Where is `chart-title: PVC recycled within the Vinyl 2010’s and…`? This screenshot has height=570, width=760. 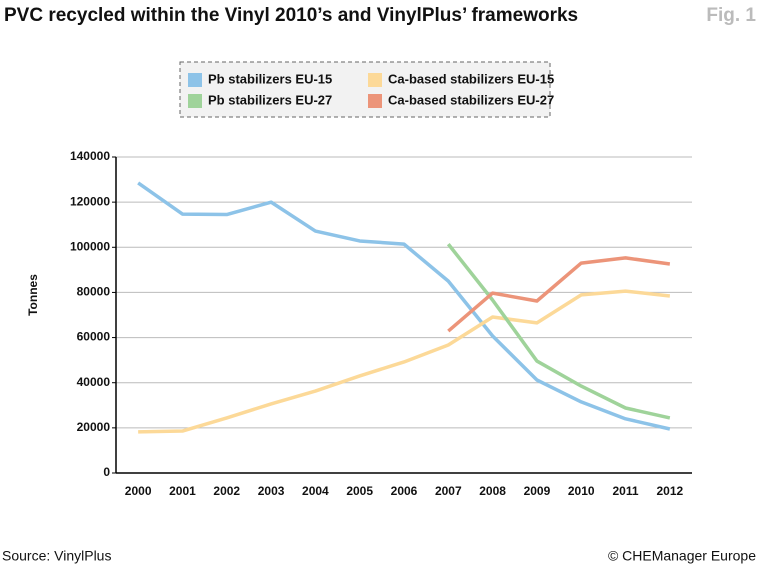 chart-title: PVC recycled within the Vinyl 2010’s and… is located at coordinates (291, 15).